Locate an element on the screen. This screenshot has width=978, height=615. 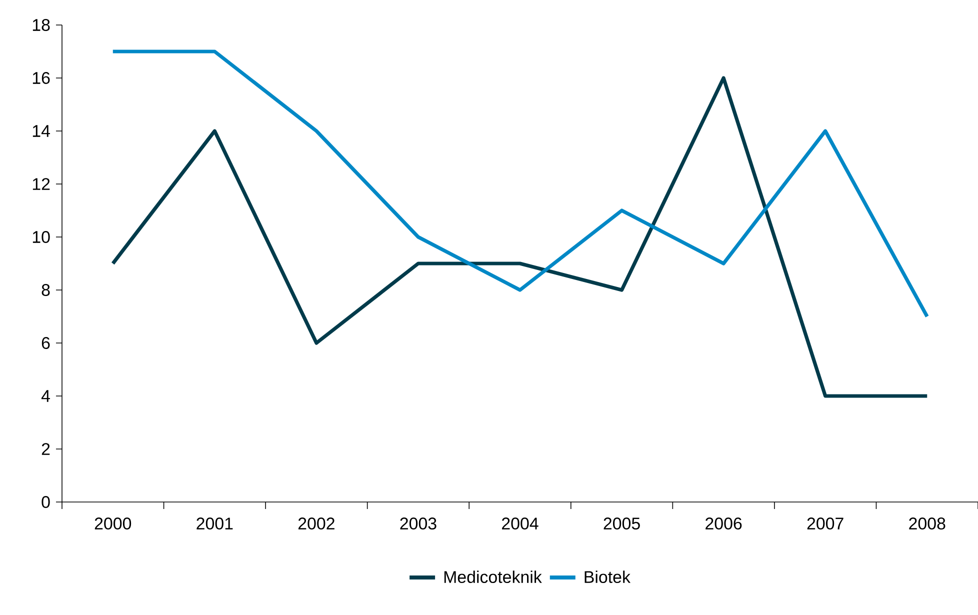
x-tick-label: 2006 is located at coordinates (724, 524).